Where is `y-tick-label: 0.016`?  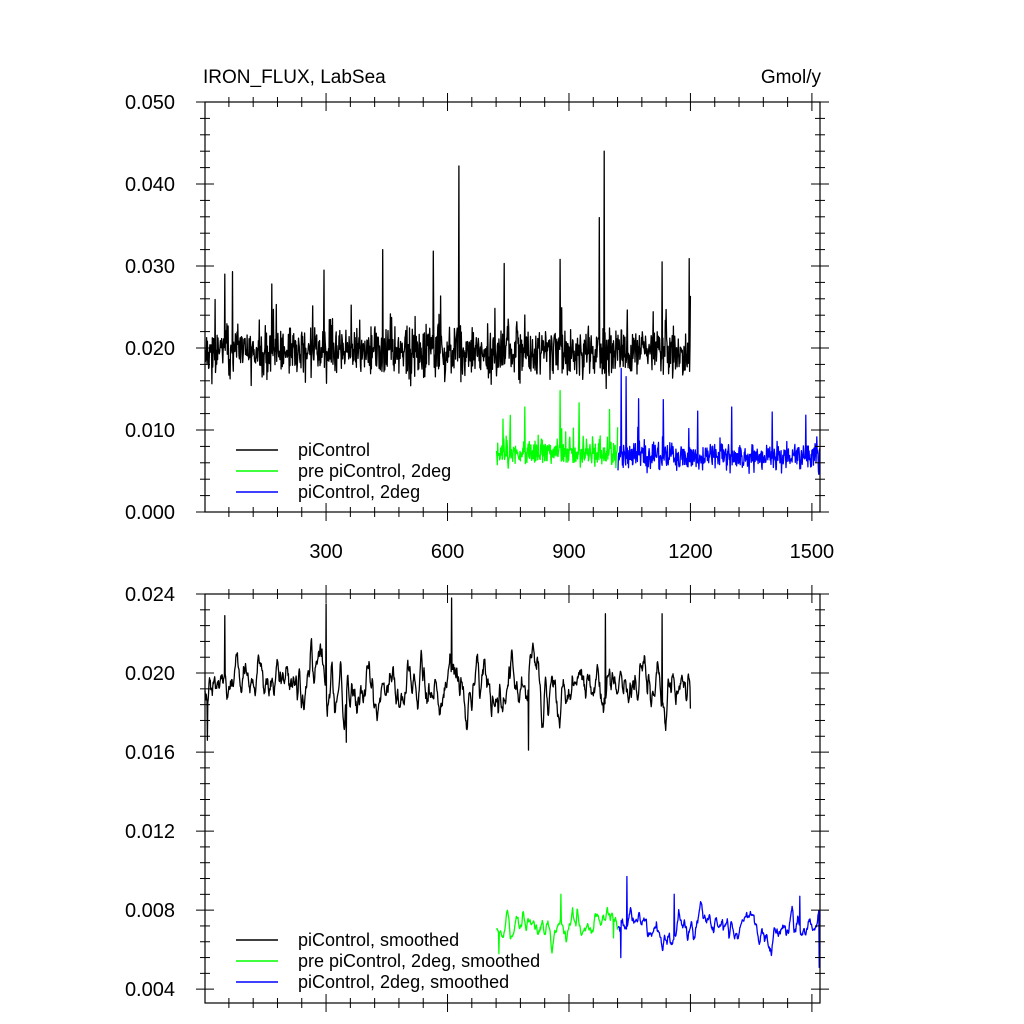
y-tick-label: 0.016 is located at coordinates (150, 753).